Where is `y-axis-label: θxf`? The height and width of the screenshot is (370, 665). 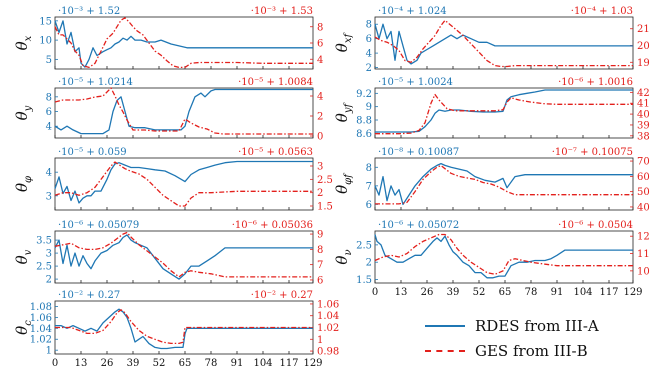
y-axis-label: θxf is located at coordinates (343, 42).